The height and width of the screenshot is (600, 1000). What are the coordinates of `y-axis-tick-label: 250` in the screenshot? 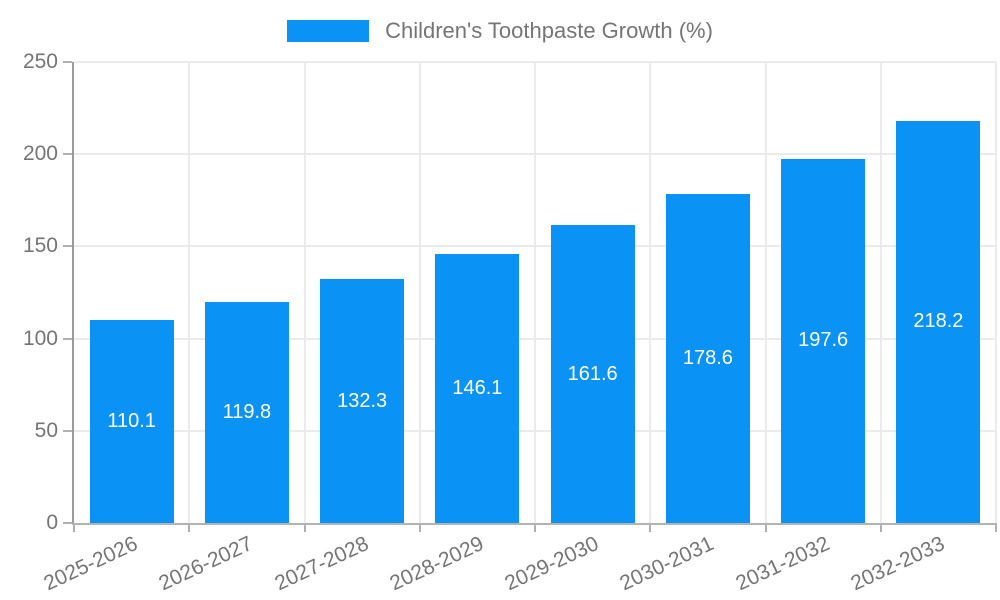 It's located at (40, 61).